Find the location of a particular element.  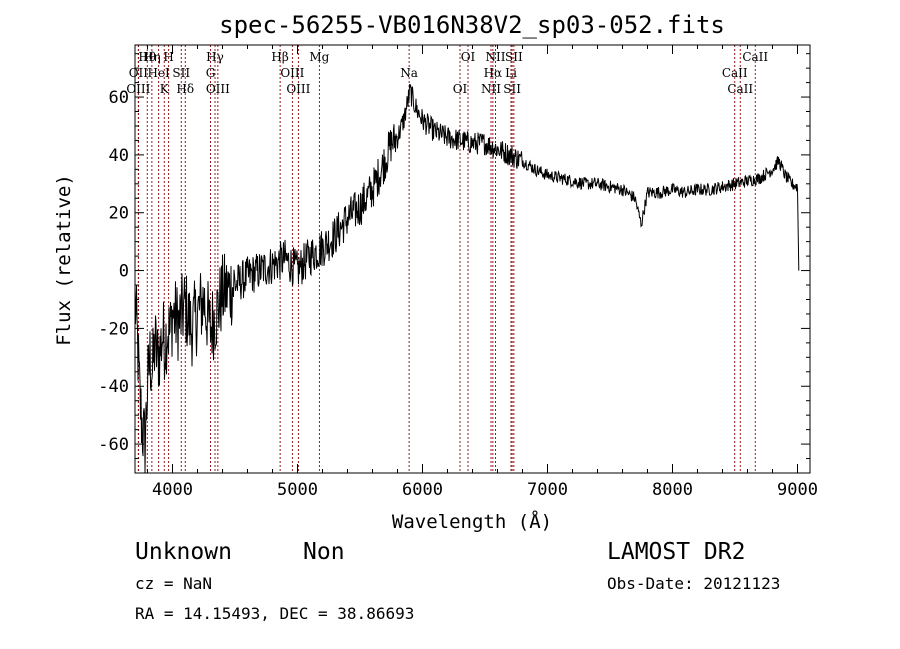

line-label-4: HeI is located at coordinates (158, 73).